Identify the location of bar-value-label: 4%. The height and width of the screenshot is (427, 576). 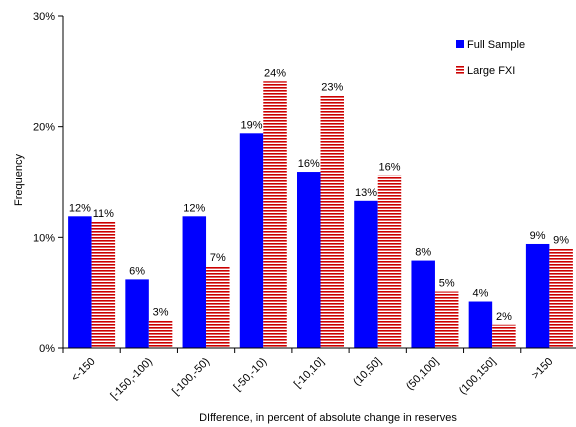
(480, 294).